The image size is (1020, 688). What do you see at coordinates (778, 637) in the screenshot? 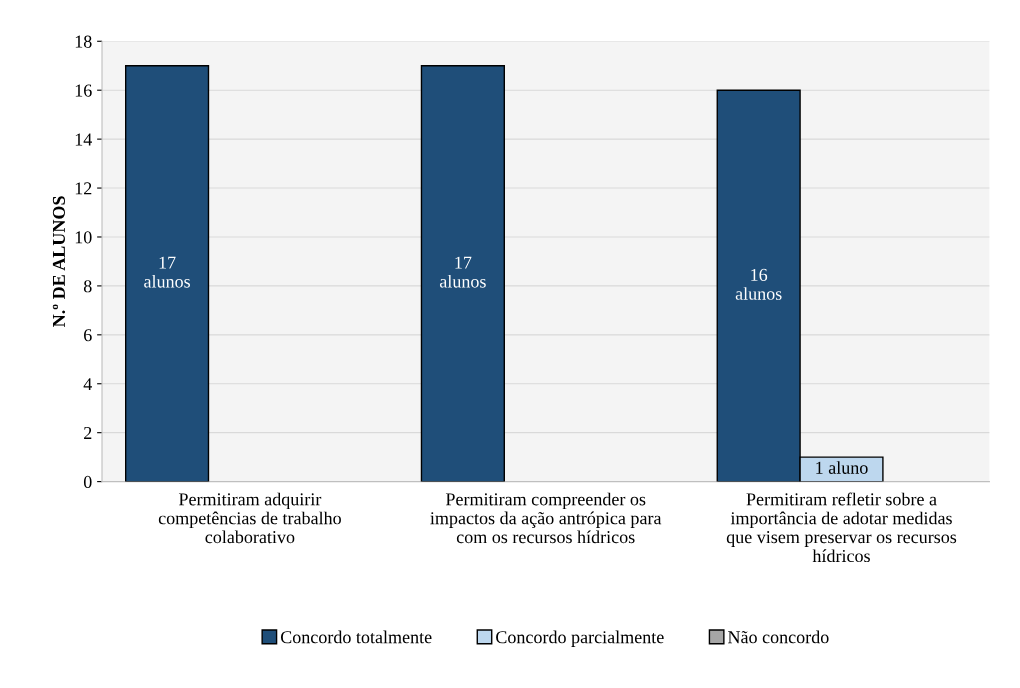
I see `legend-label: Não concordo` at bounding box center [778, 637].